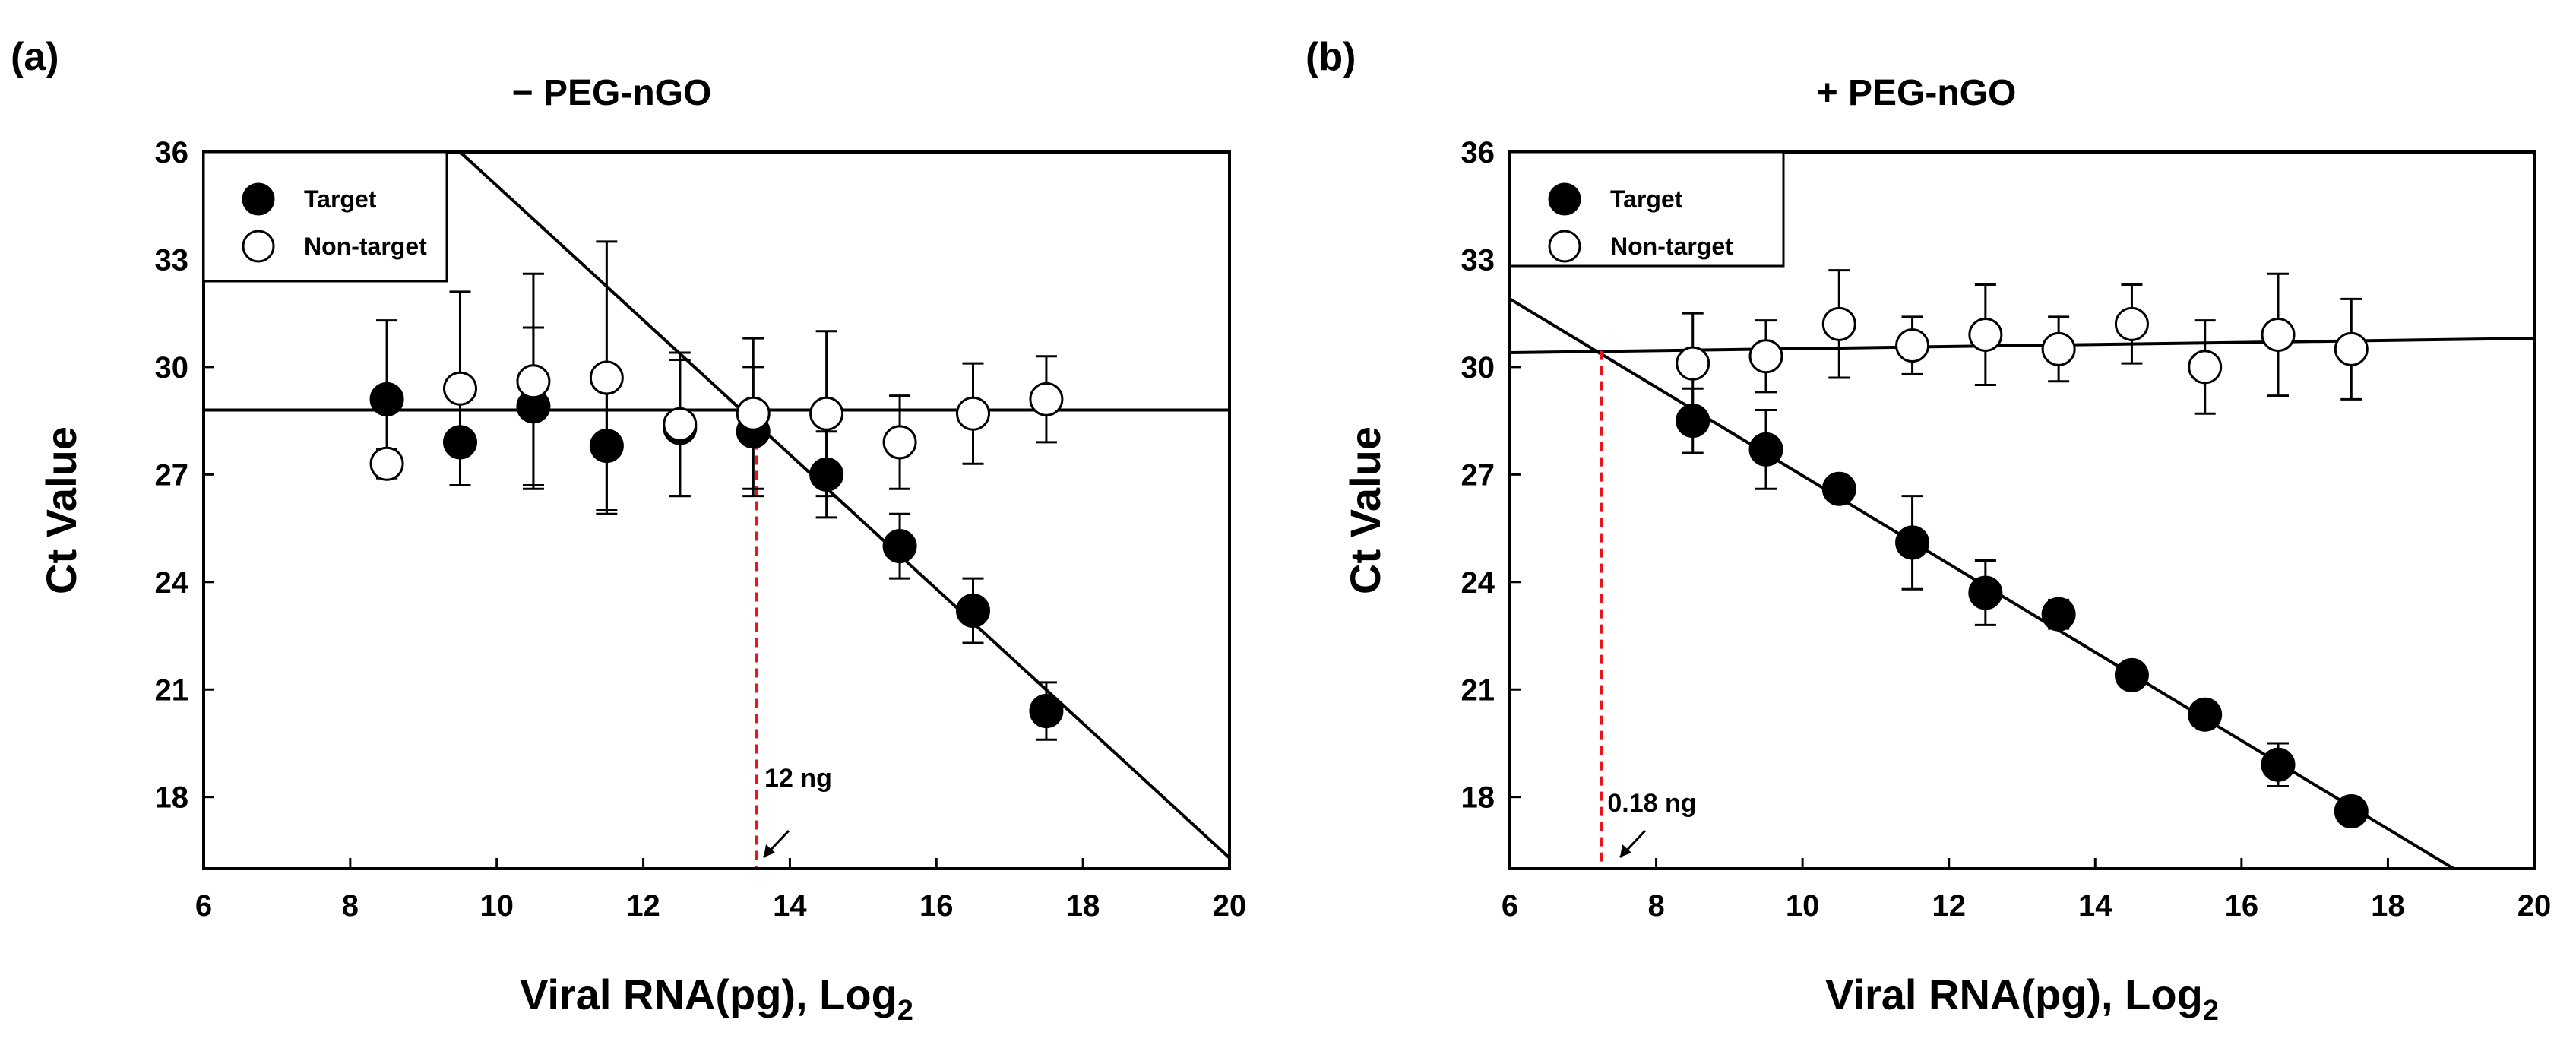 The image size is (2576, 1045). I want to click on panel-label: (b), so click(1330, 57).